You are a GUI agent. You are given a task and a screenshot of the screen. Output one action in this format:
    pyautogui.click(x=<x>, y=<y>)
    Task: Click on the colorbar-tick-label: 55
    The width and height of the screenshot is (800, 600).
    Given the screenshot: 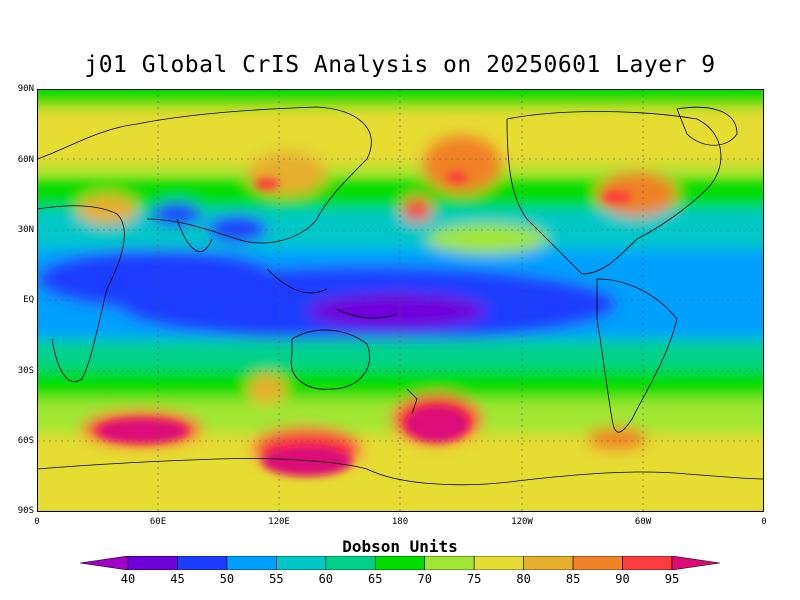 What is the action you would take?
    pyautogui.click(x=276, y=579)
    